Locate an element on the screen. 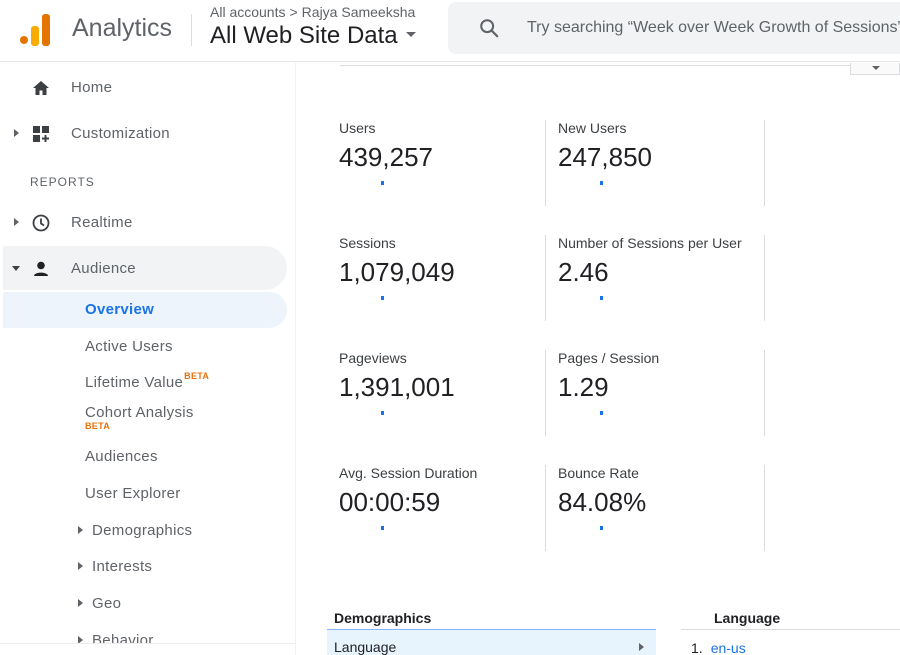 The width and height of the screenshot is (900, 655). sidebar-subitem-active-users: Active Users is located at coordinates (129, 346).